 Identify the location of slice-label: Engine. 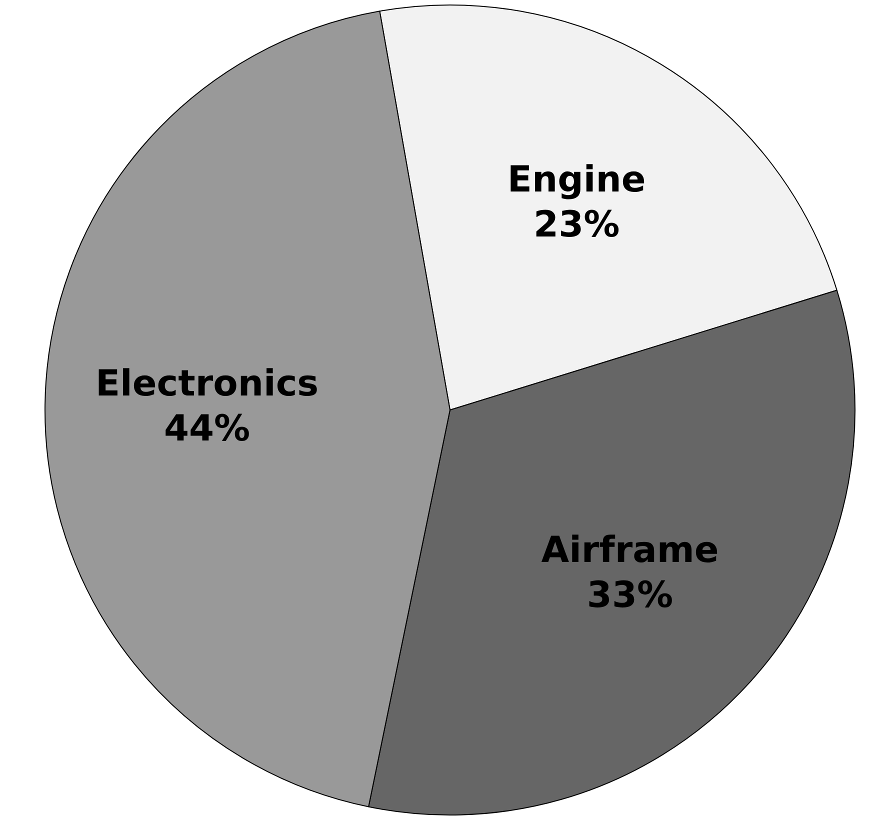
(576, 180).